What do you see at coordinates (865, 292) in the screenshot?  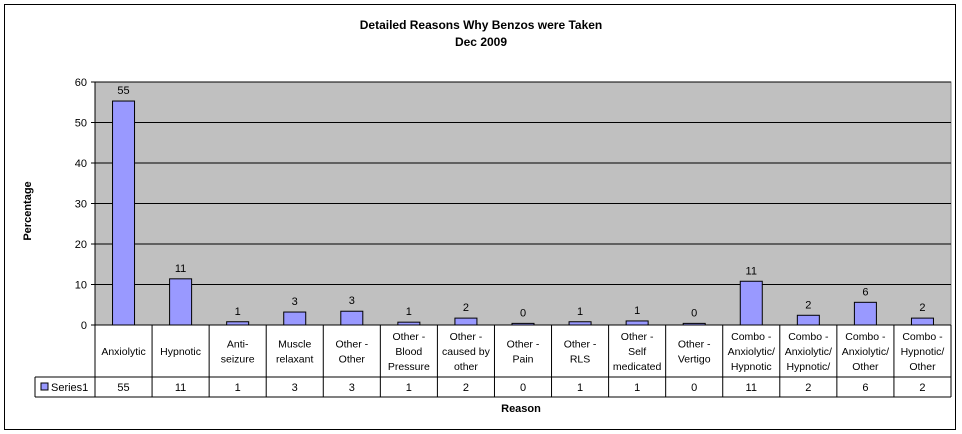 I see `data-label: 6` at bounding box center [865, 292].